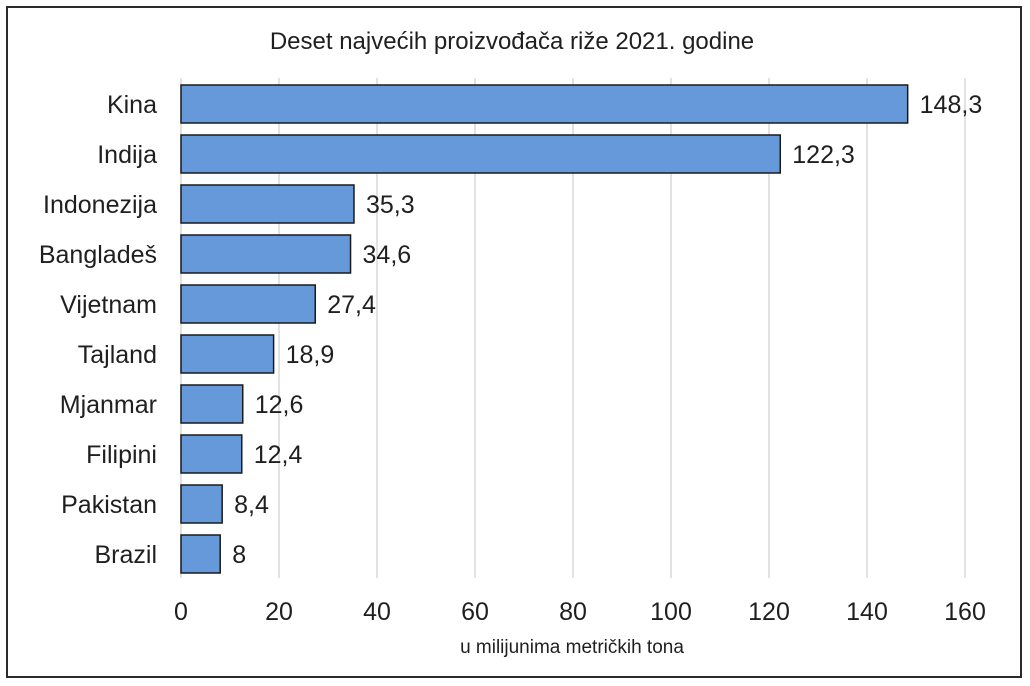 This screenshot has height=686, width=1030. What do you see at coordinates (132, 105) in the screenshot?
I see `category-label: Kina` at bounding box center [132, 105].